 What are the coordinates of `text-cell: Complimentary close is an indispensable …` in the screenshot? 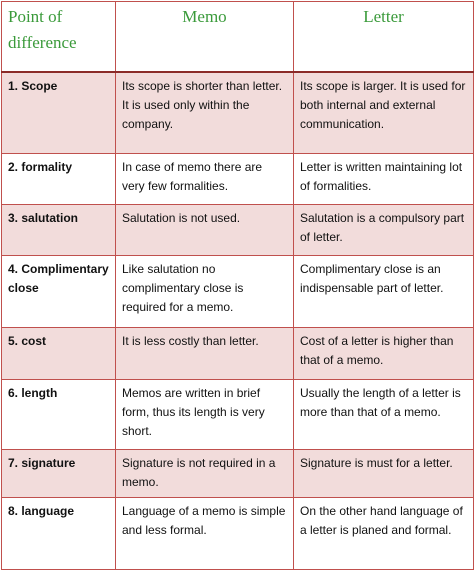 It's located at (383, 291).